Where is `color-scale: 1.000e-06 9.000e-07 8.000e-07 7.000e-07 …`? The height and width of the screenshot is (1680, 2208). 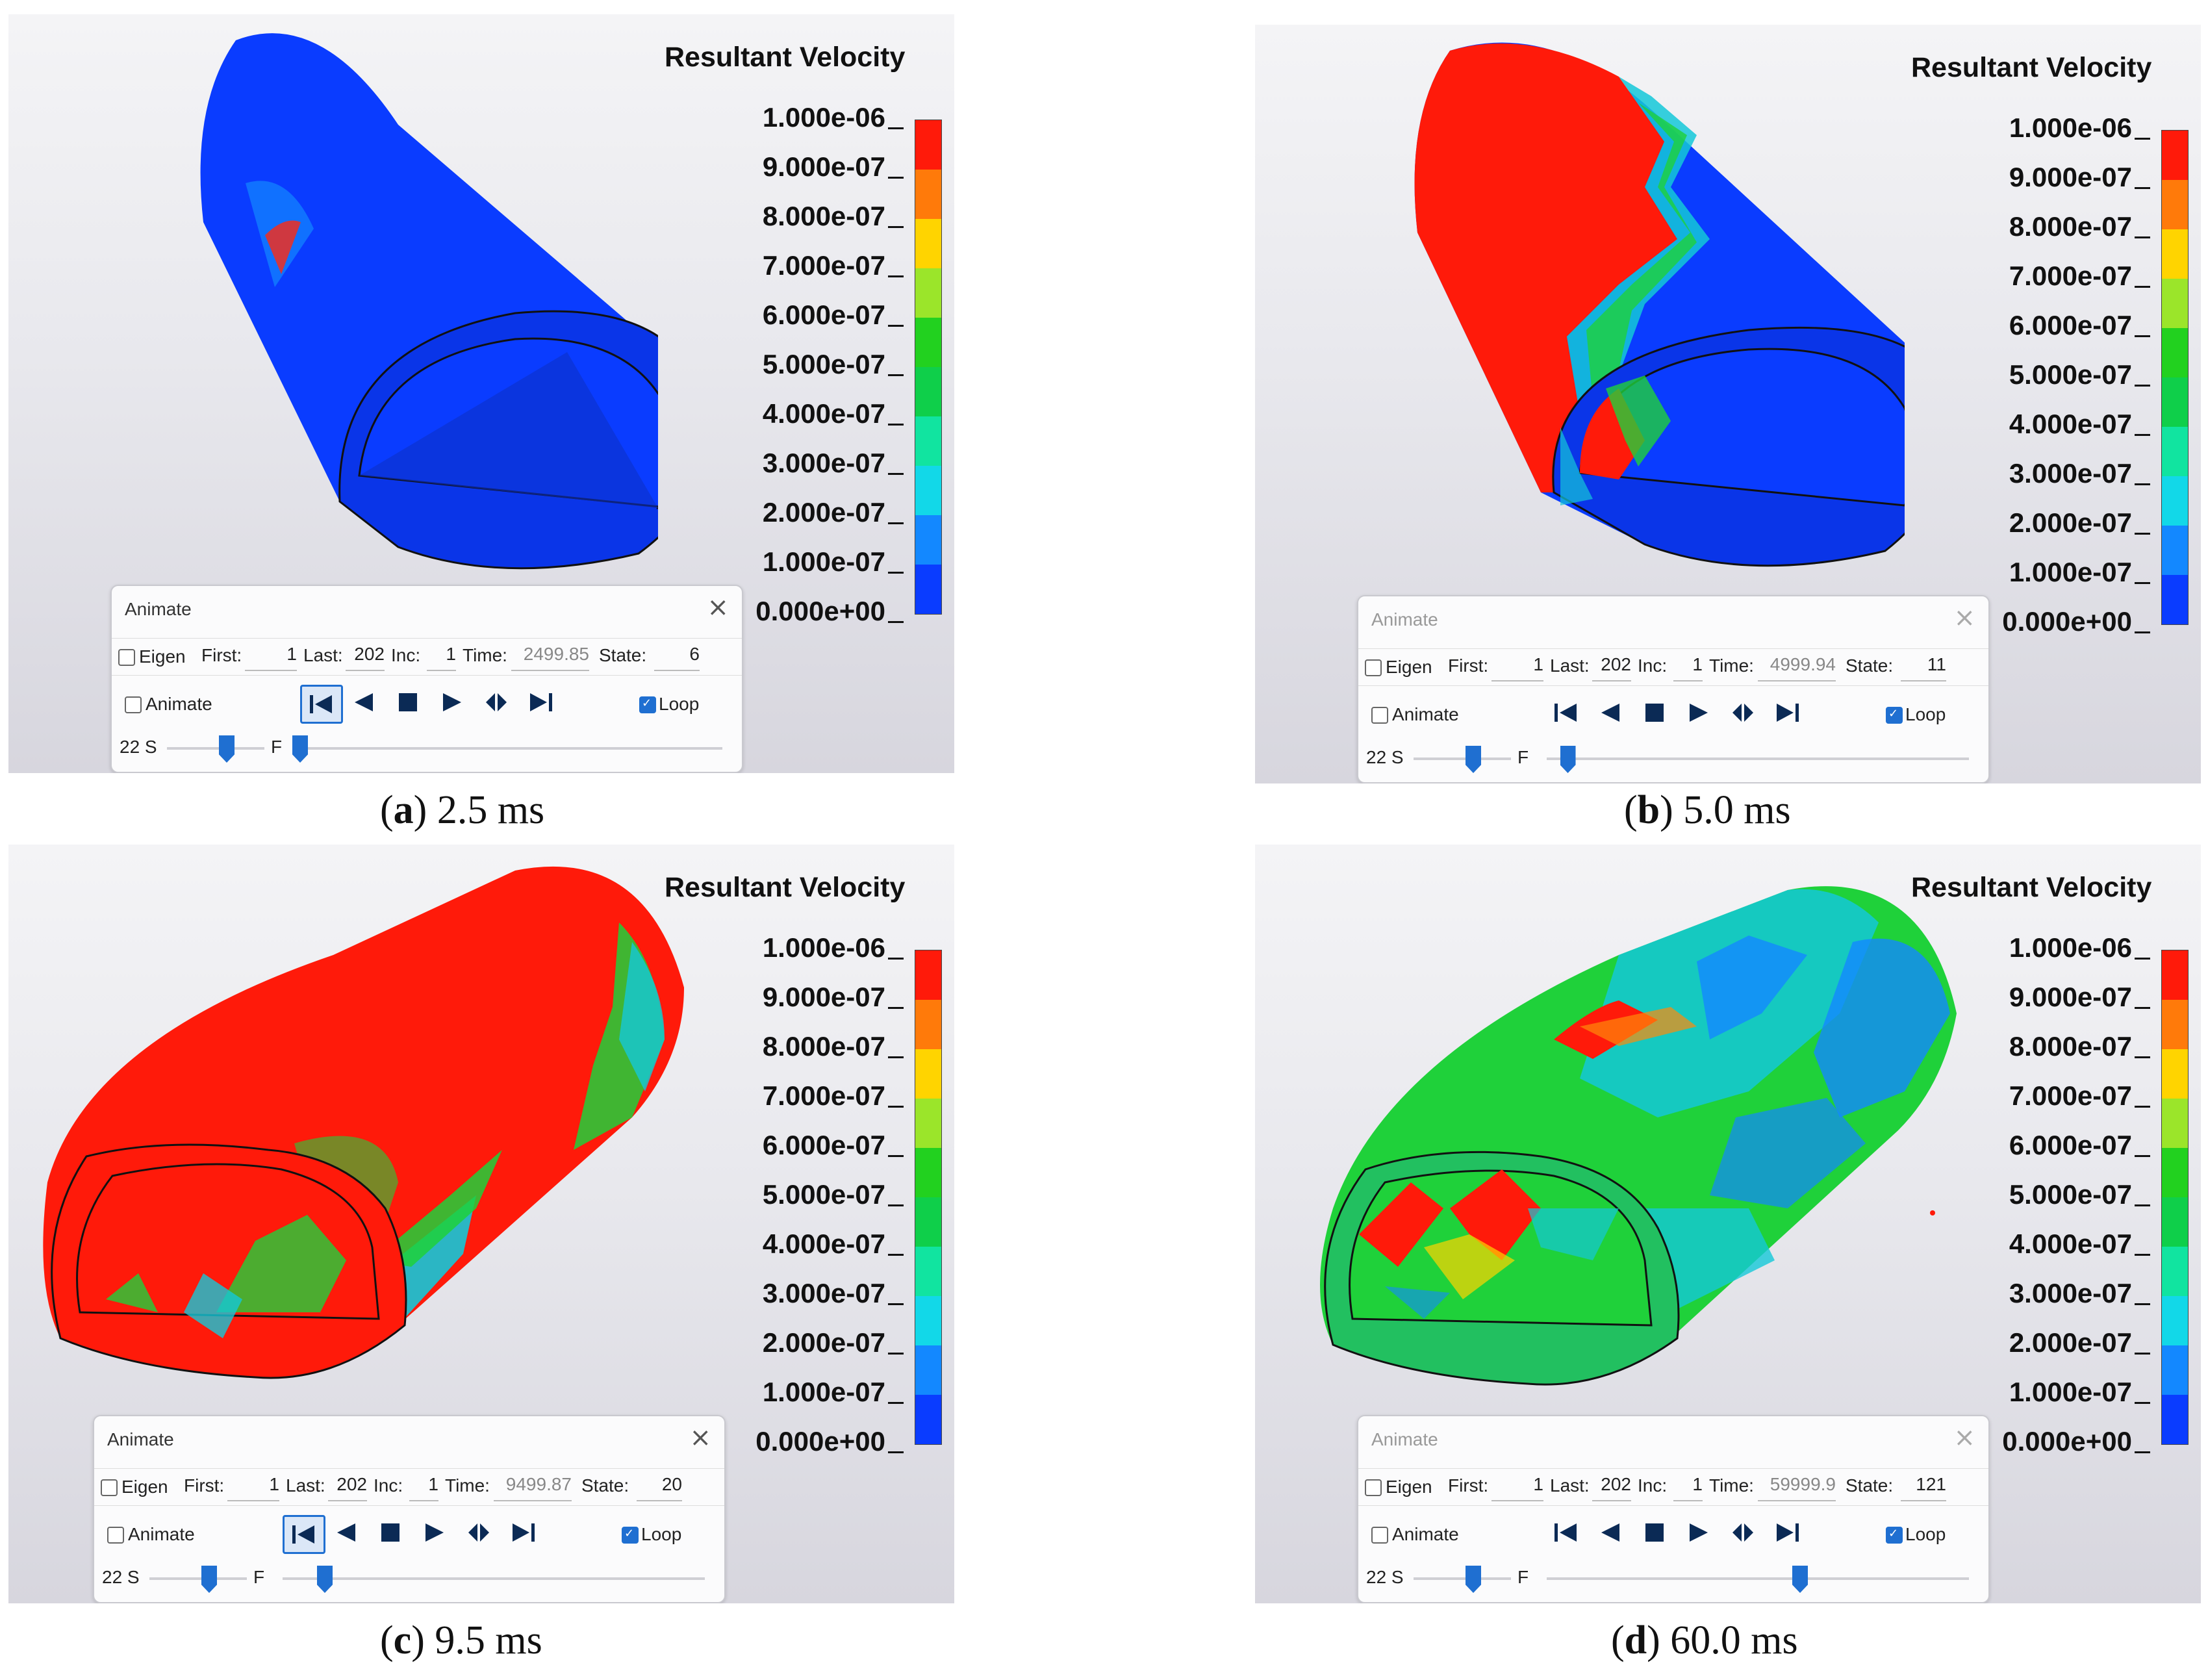 color-scale: 1.000e-06 9.000e-07 8.000e-07 7.000e-07 … is located at coordinates (2085, 1188).